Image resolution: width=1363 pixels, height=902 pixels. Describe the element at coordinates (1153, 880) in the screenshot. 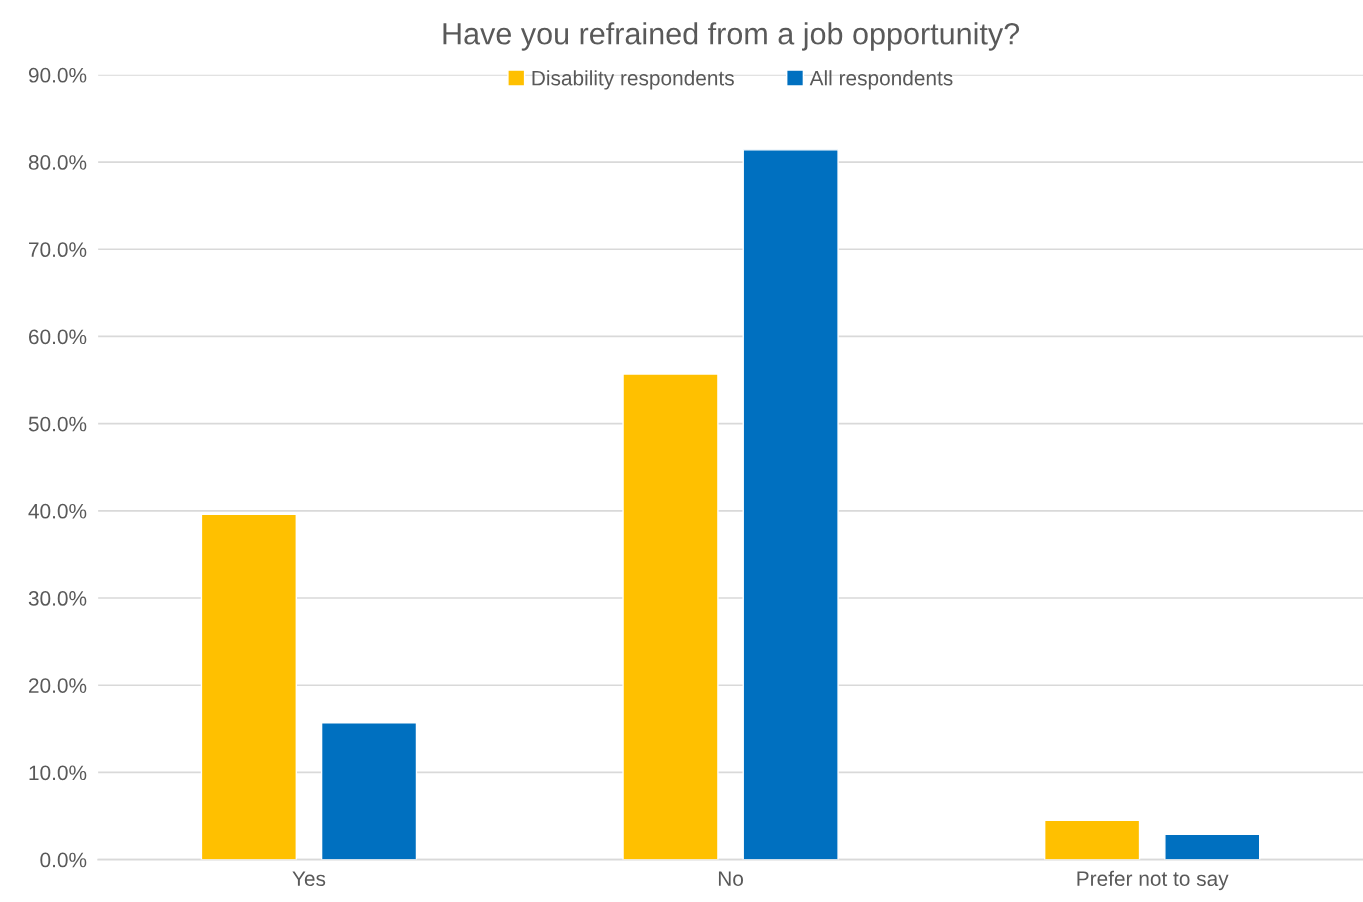

I see `x-tick-label: Prefer not to say` at that location.